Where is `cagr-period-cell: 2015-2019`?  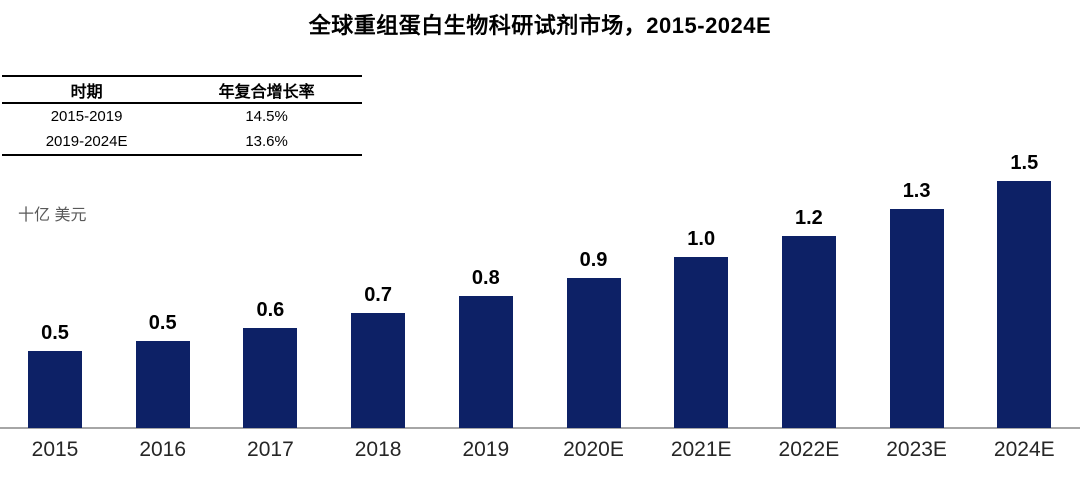 cagr-period-cell: 2015-2019 is located at coordinates (86, 116).